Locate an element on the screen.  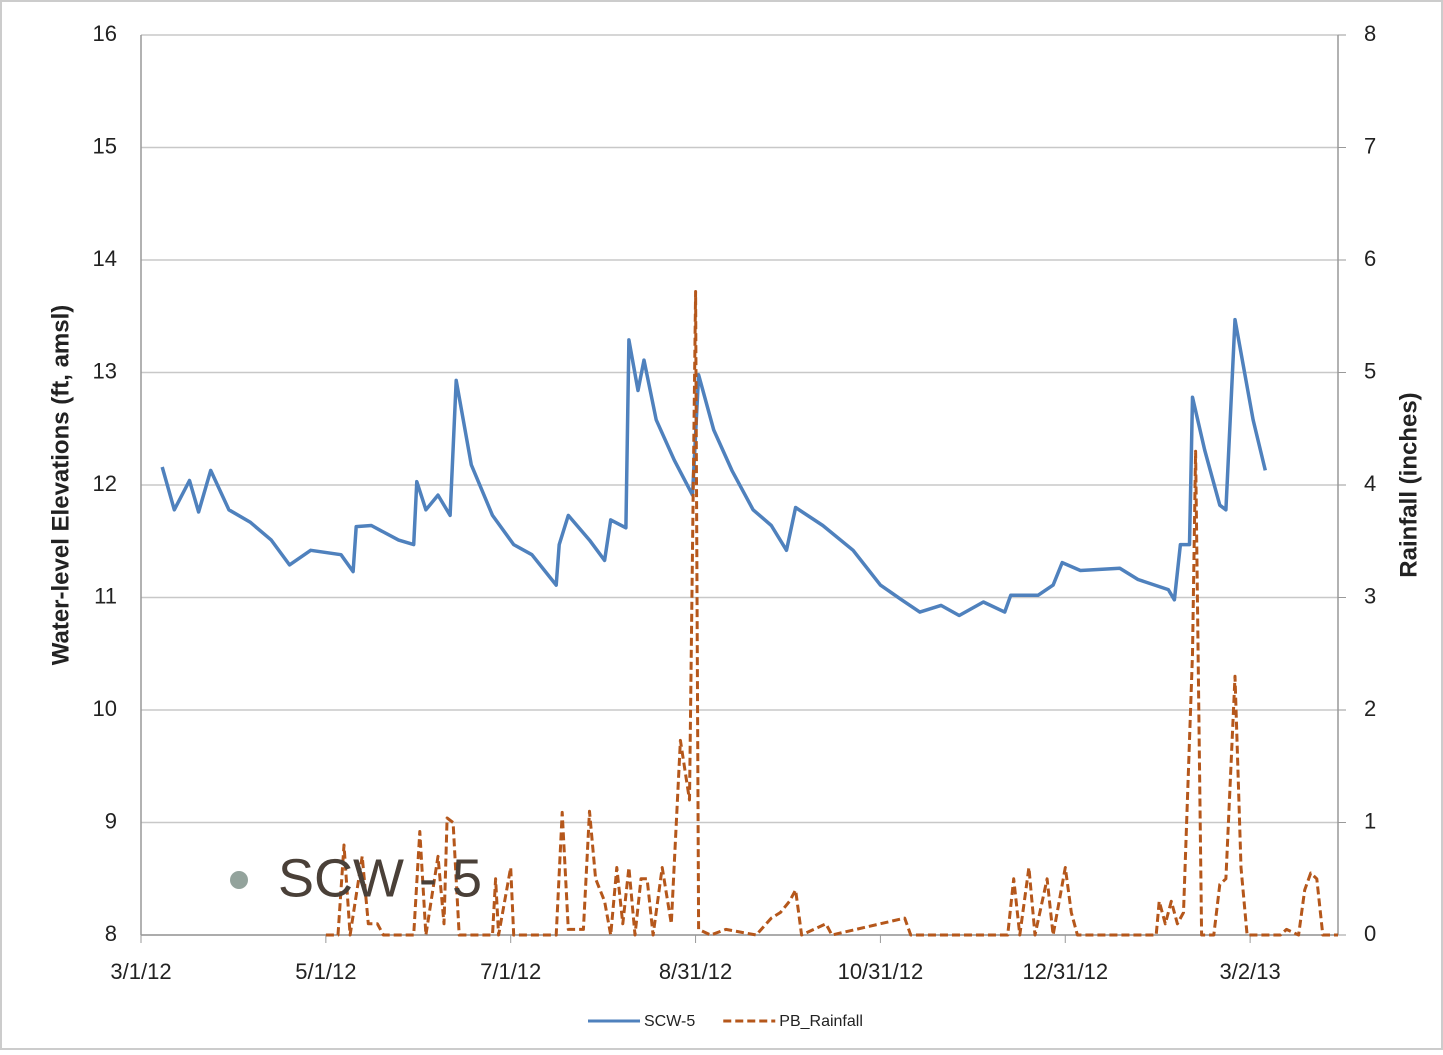
y-tick-label: 8 is located at coordinates (111, 933).